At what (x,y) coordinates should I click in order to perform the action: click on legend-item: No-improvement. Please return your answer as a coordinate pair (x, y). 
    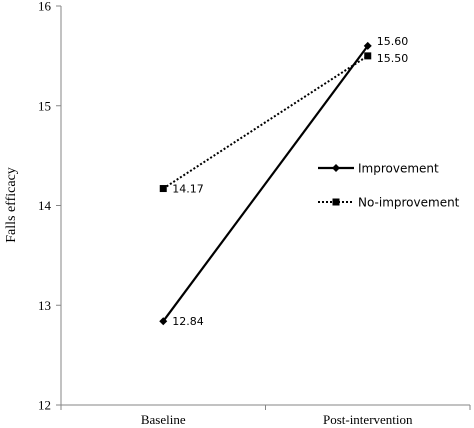
    Looking at the image, I should click on (389, 203).